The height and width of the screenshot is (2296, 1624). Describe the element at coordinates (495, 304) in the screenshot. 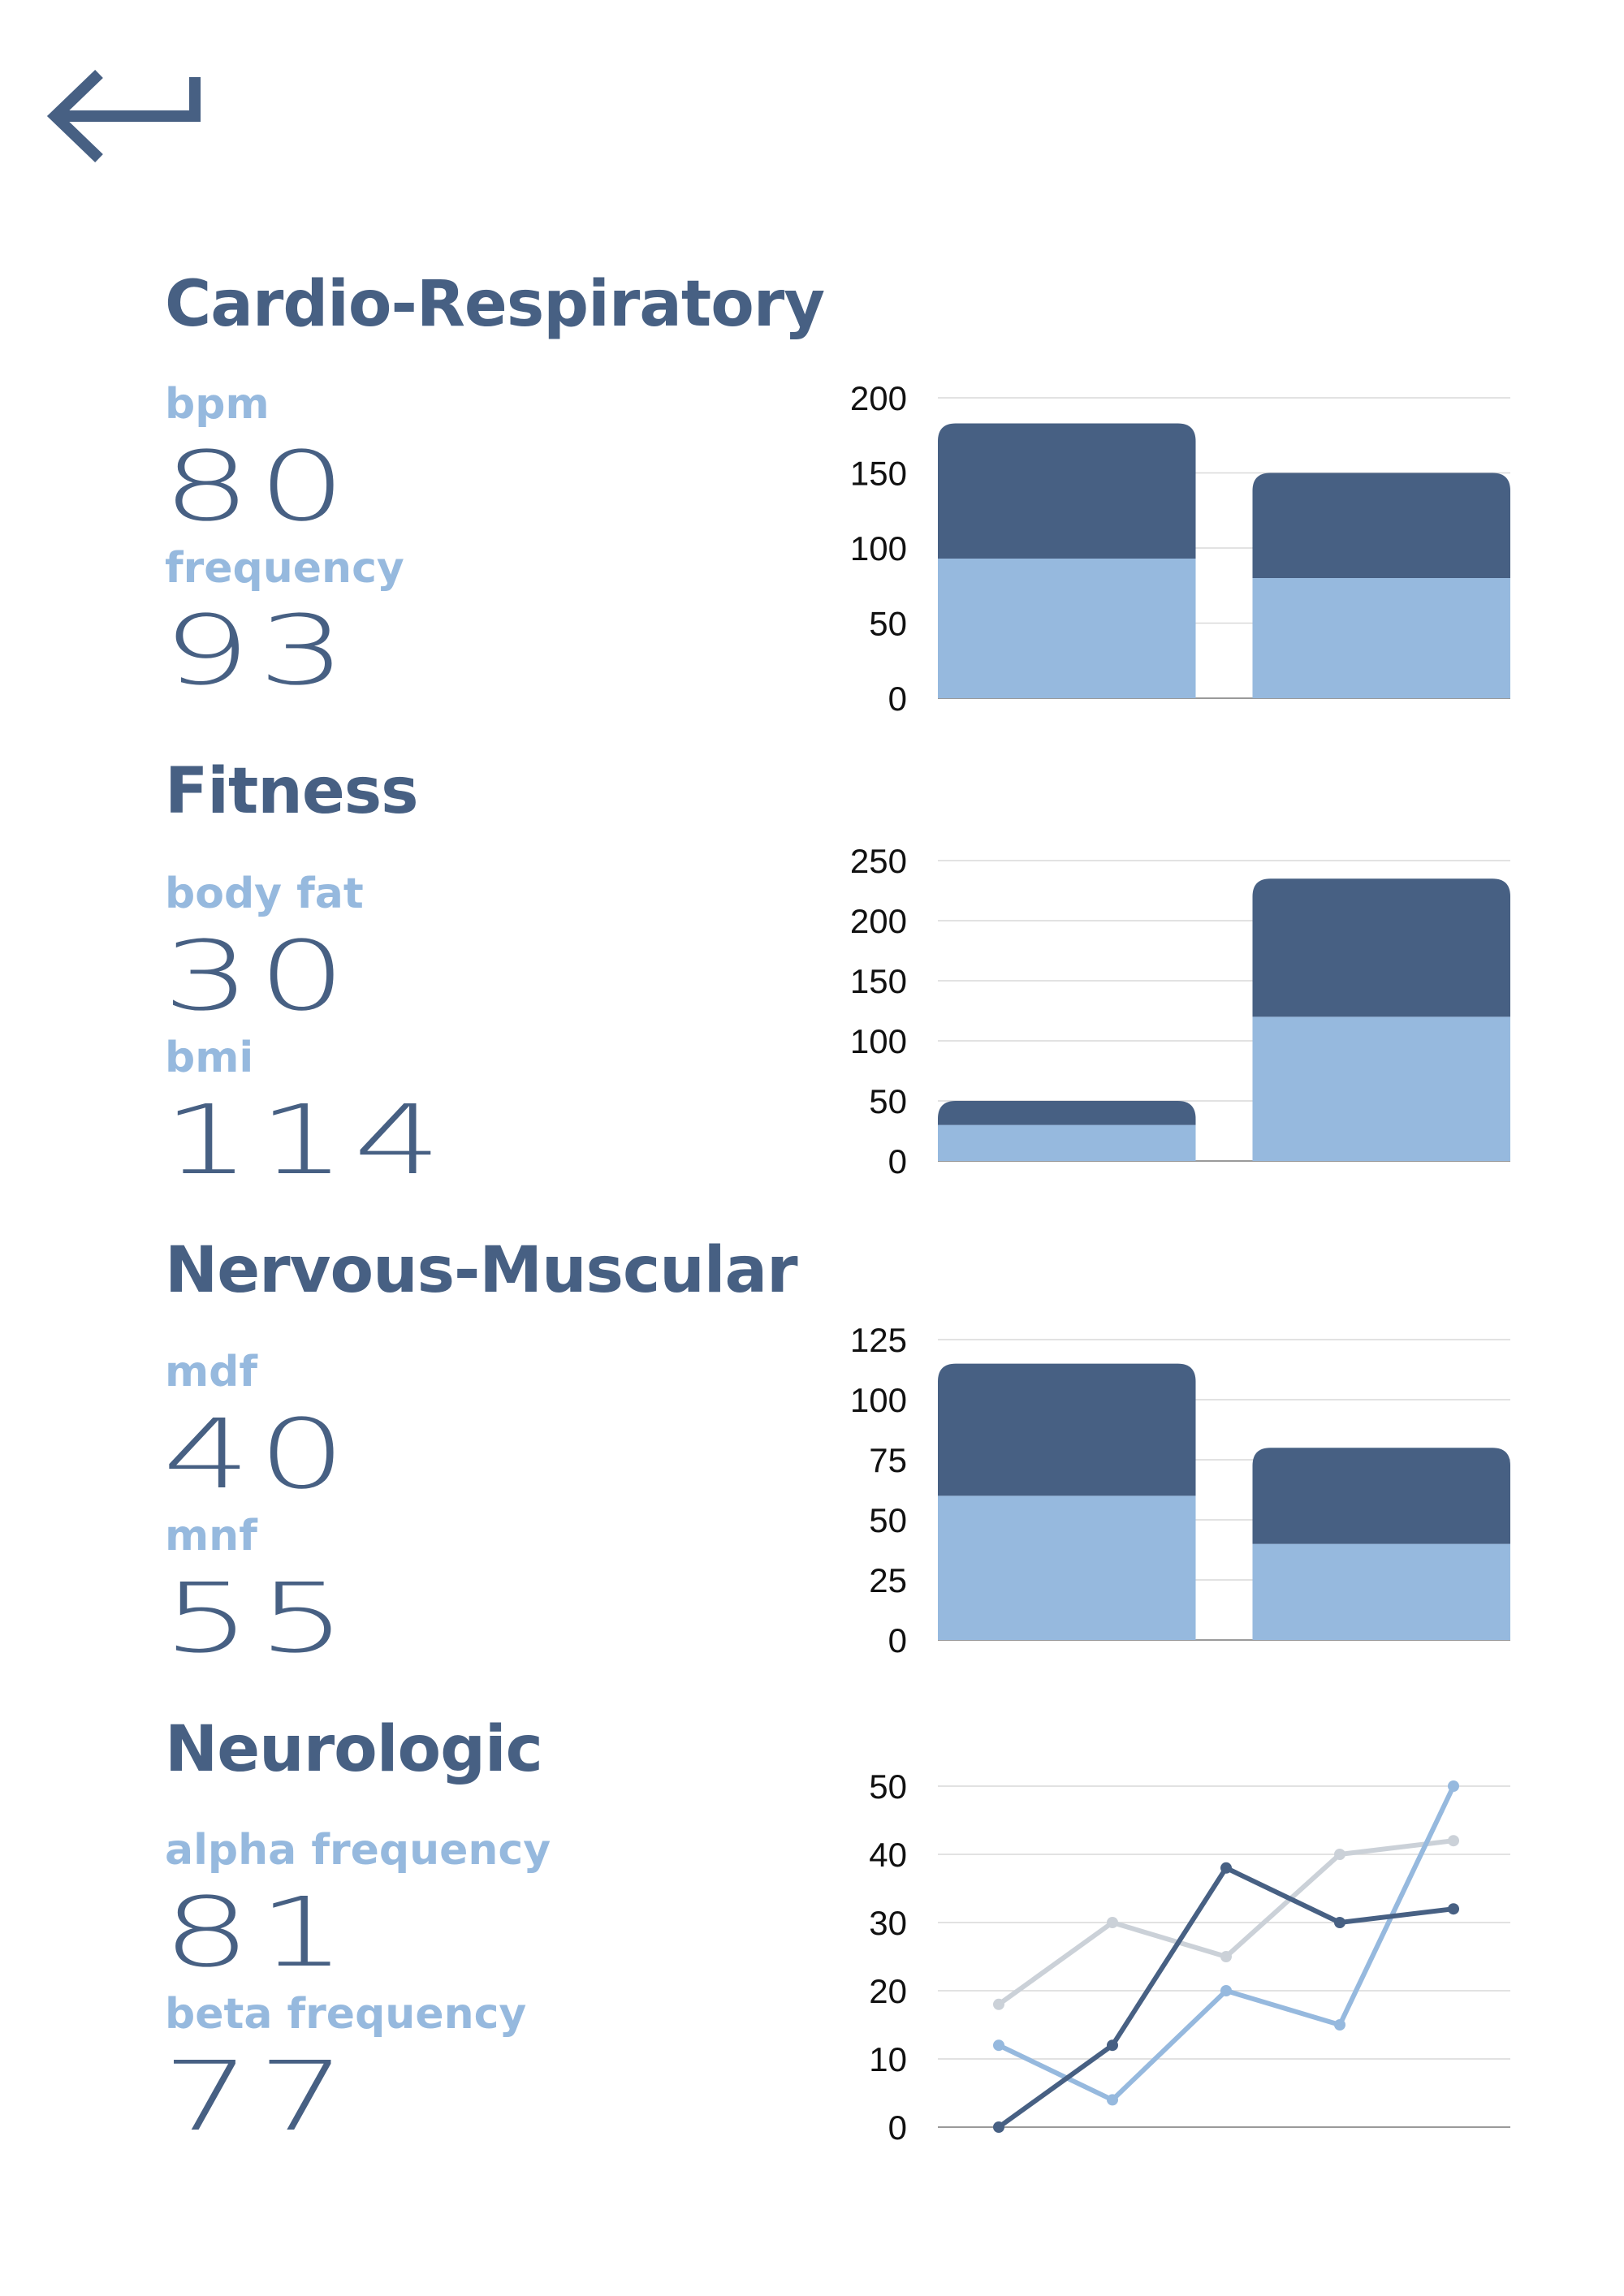

I see `section-title: Cardio-Respiratory` at that location.